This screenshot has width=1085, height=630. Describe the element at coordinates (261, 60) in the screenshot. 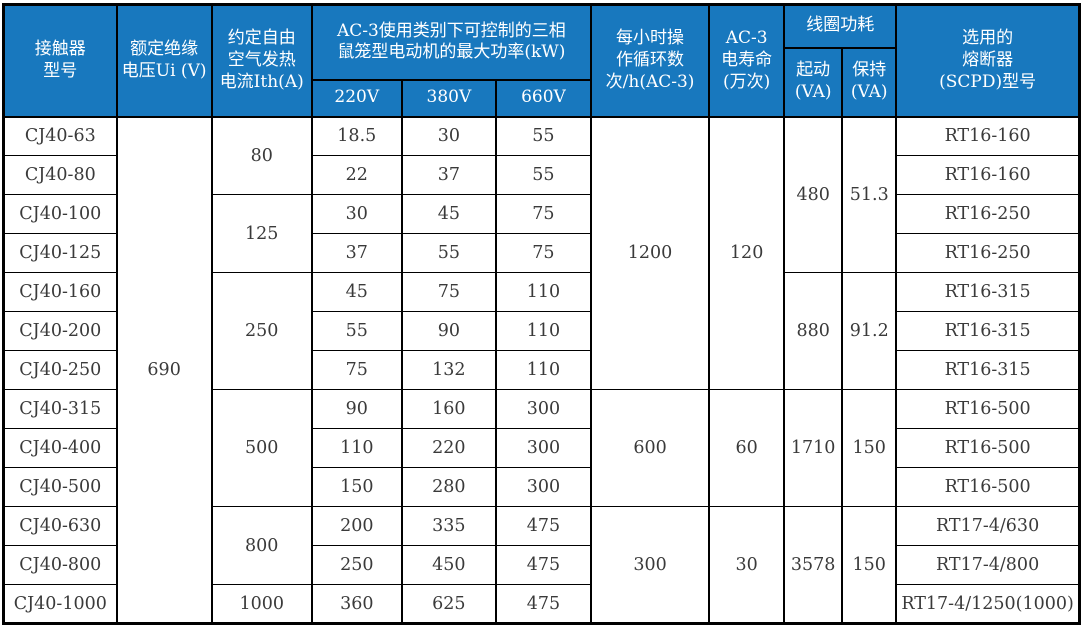

I see `header-thermal-current: 约定自由 空气发热 电流Ith(A)` at that location.